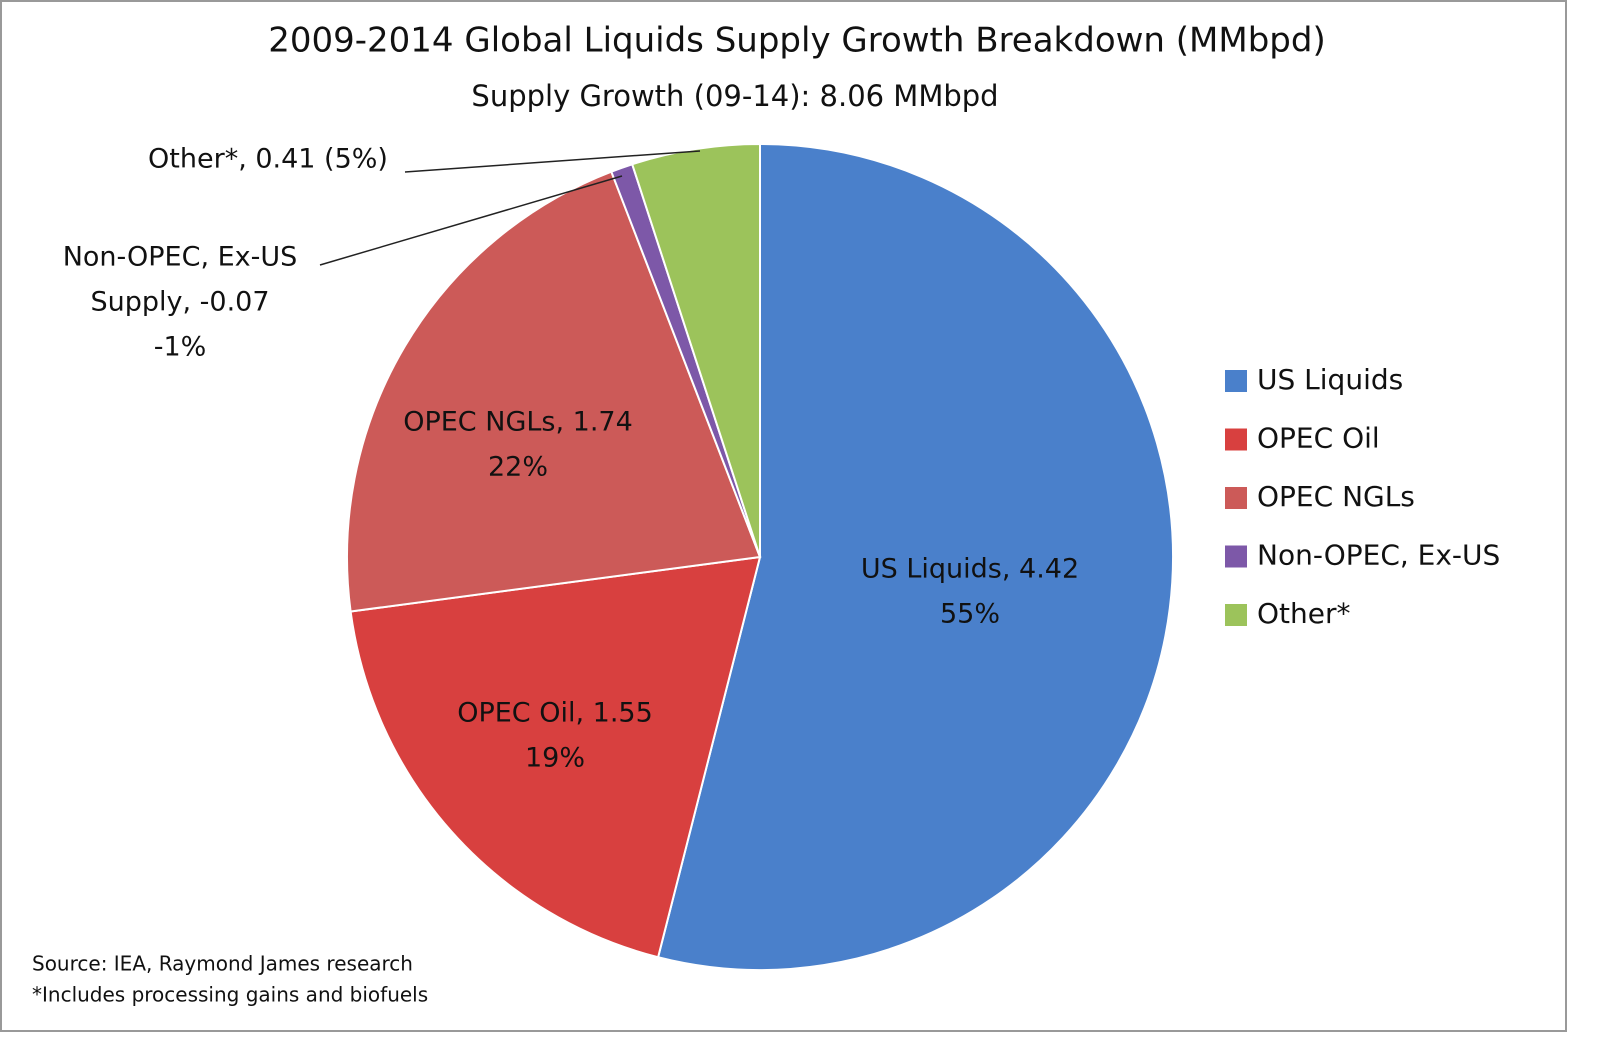  What do you see at coordinates (268, 159) in the screenshot?
I see `data-label: Other*, 0.41 (5%)` at bounding box center [268, 159].